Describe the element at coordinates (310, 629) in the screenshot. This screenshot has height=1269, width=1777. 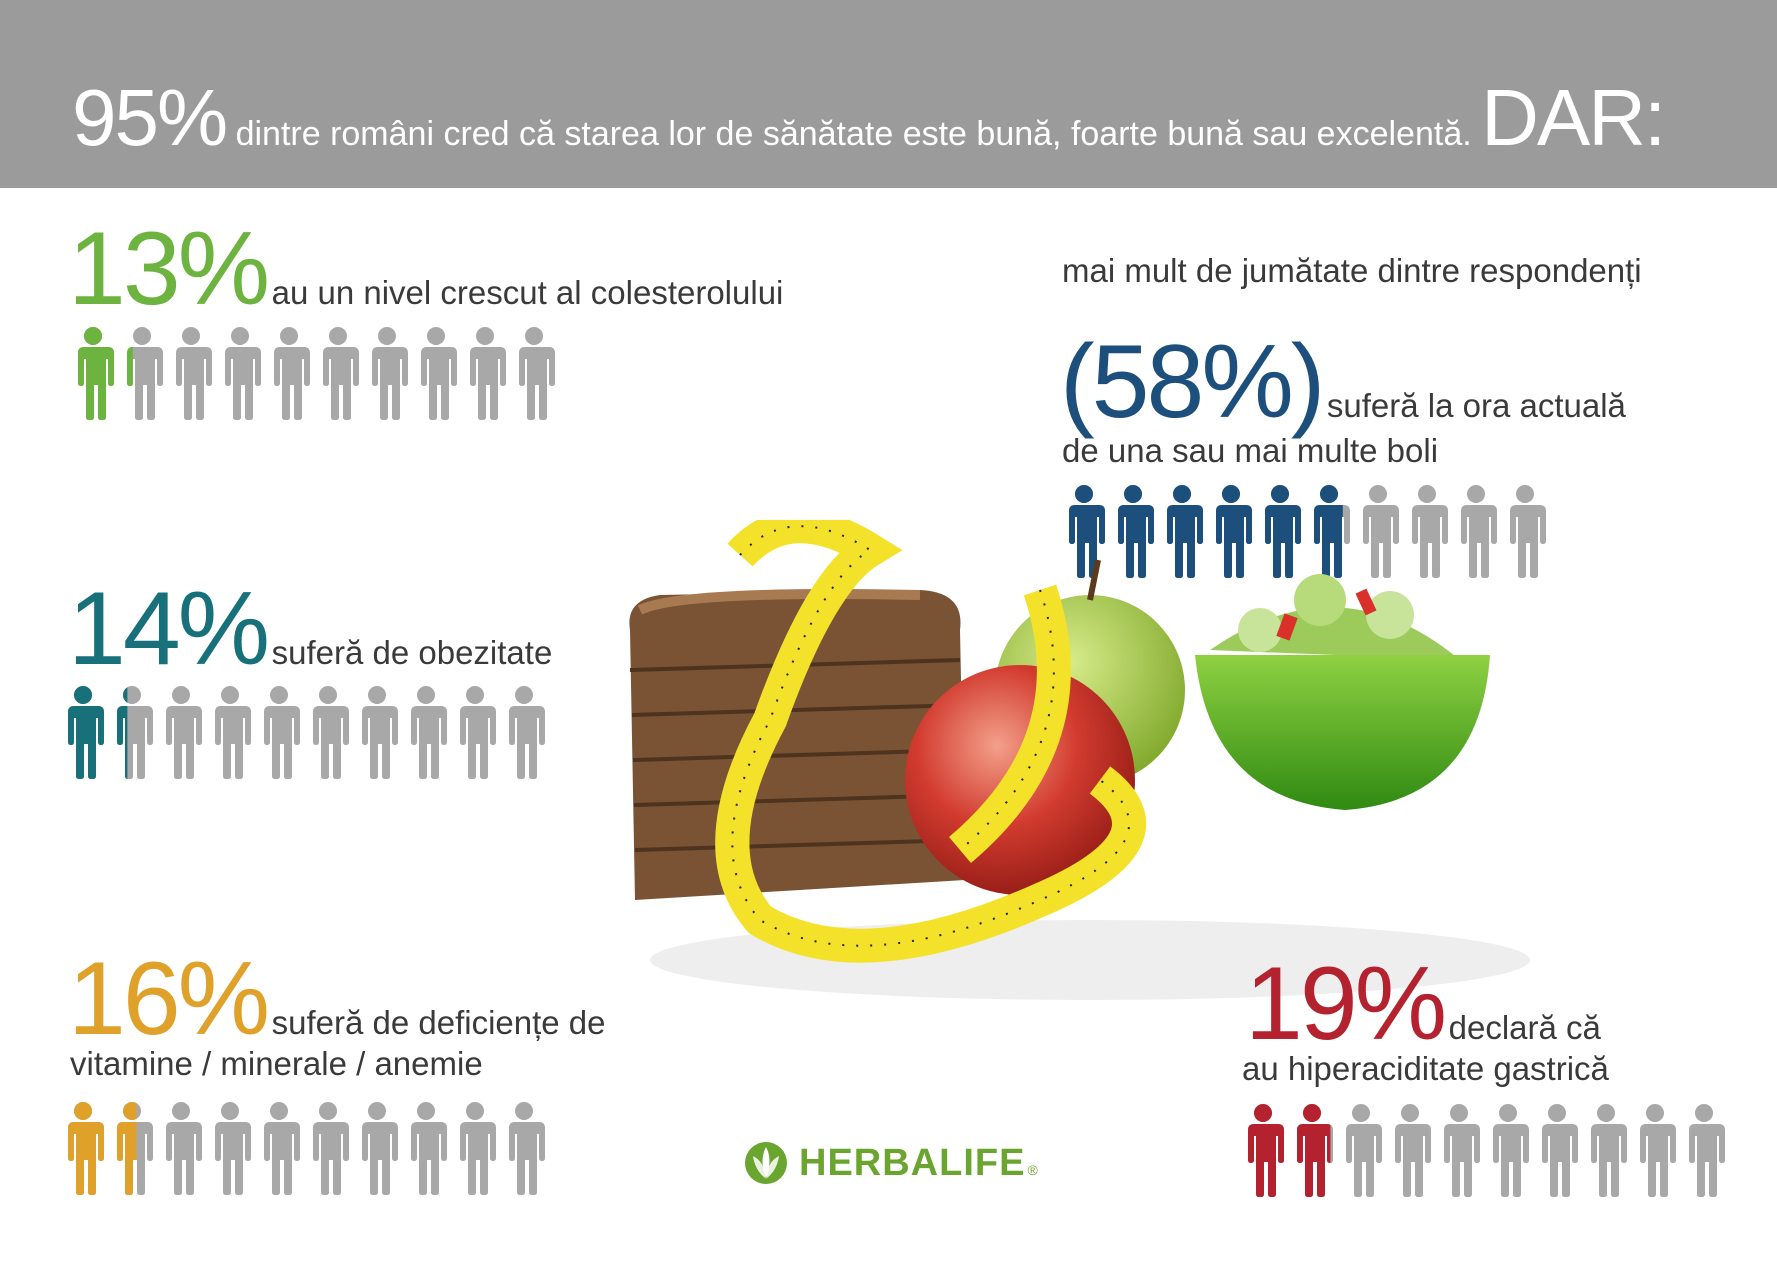
I see `stat-obesity: 14% suferă de obezitate` at that location.